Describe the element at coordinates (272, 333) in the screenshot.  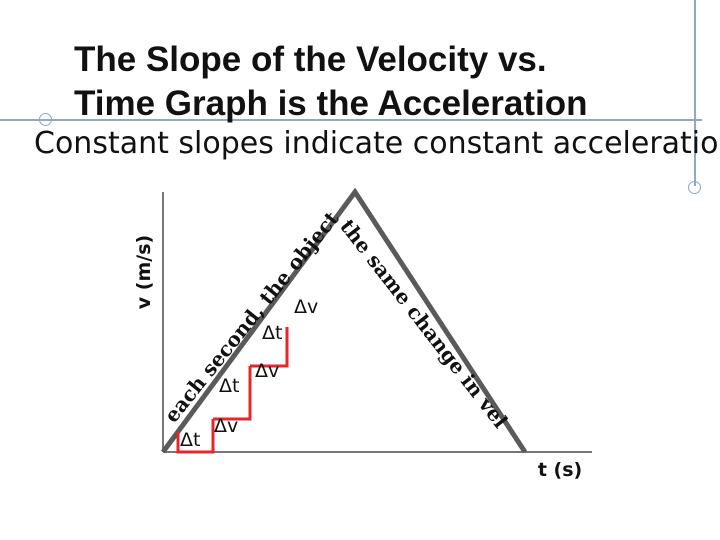
I see `step-3-dt-label: Δt` at that location.